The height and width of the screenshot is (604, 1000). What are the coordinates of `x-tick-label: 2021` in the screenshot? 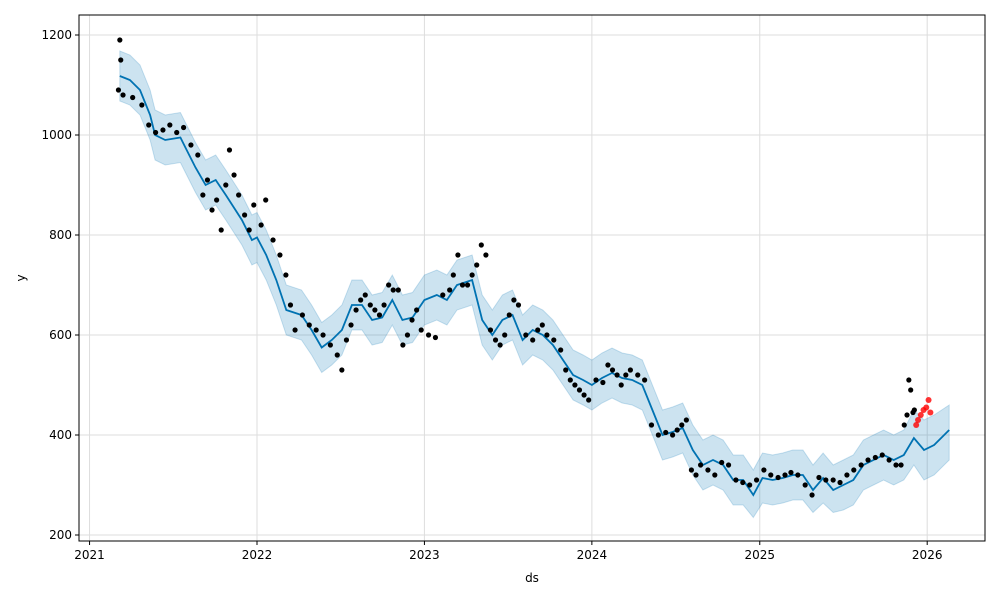 It's located at (89, 555).